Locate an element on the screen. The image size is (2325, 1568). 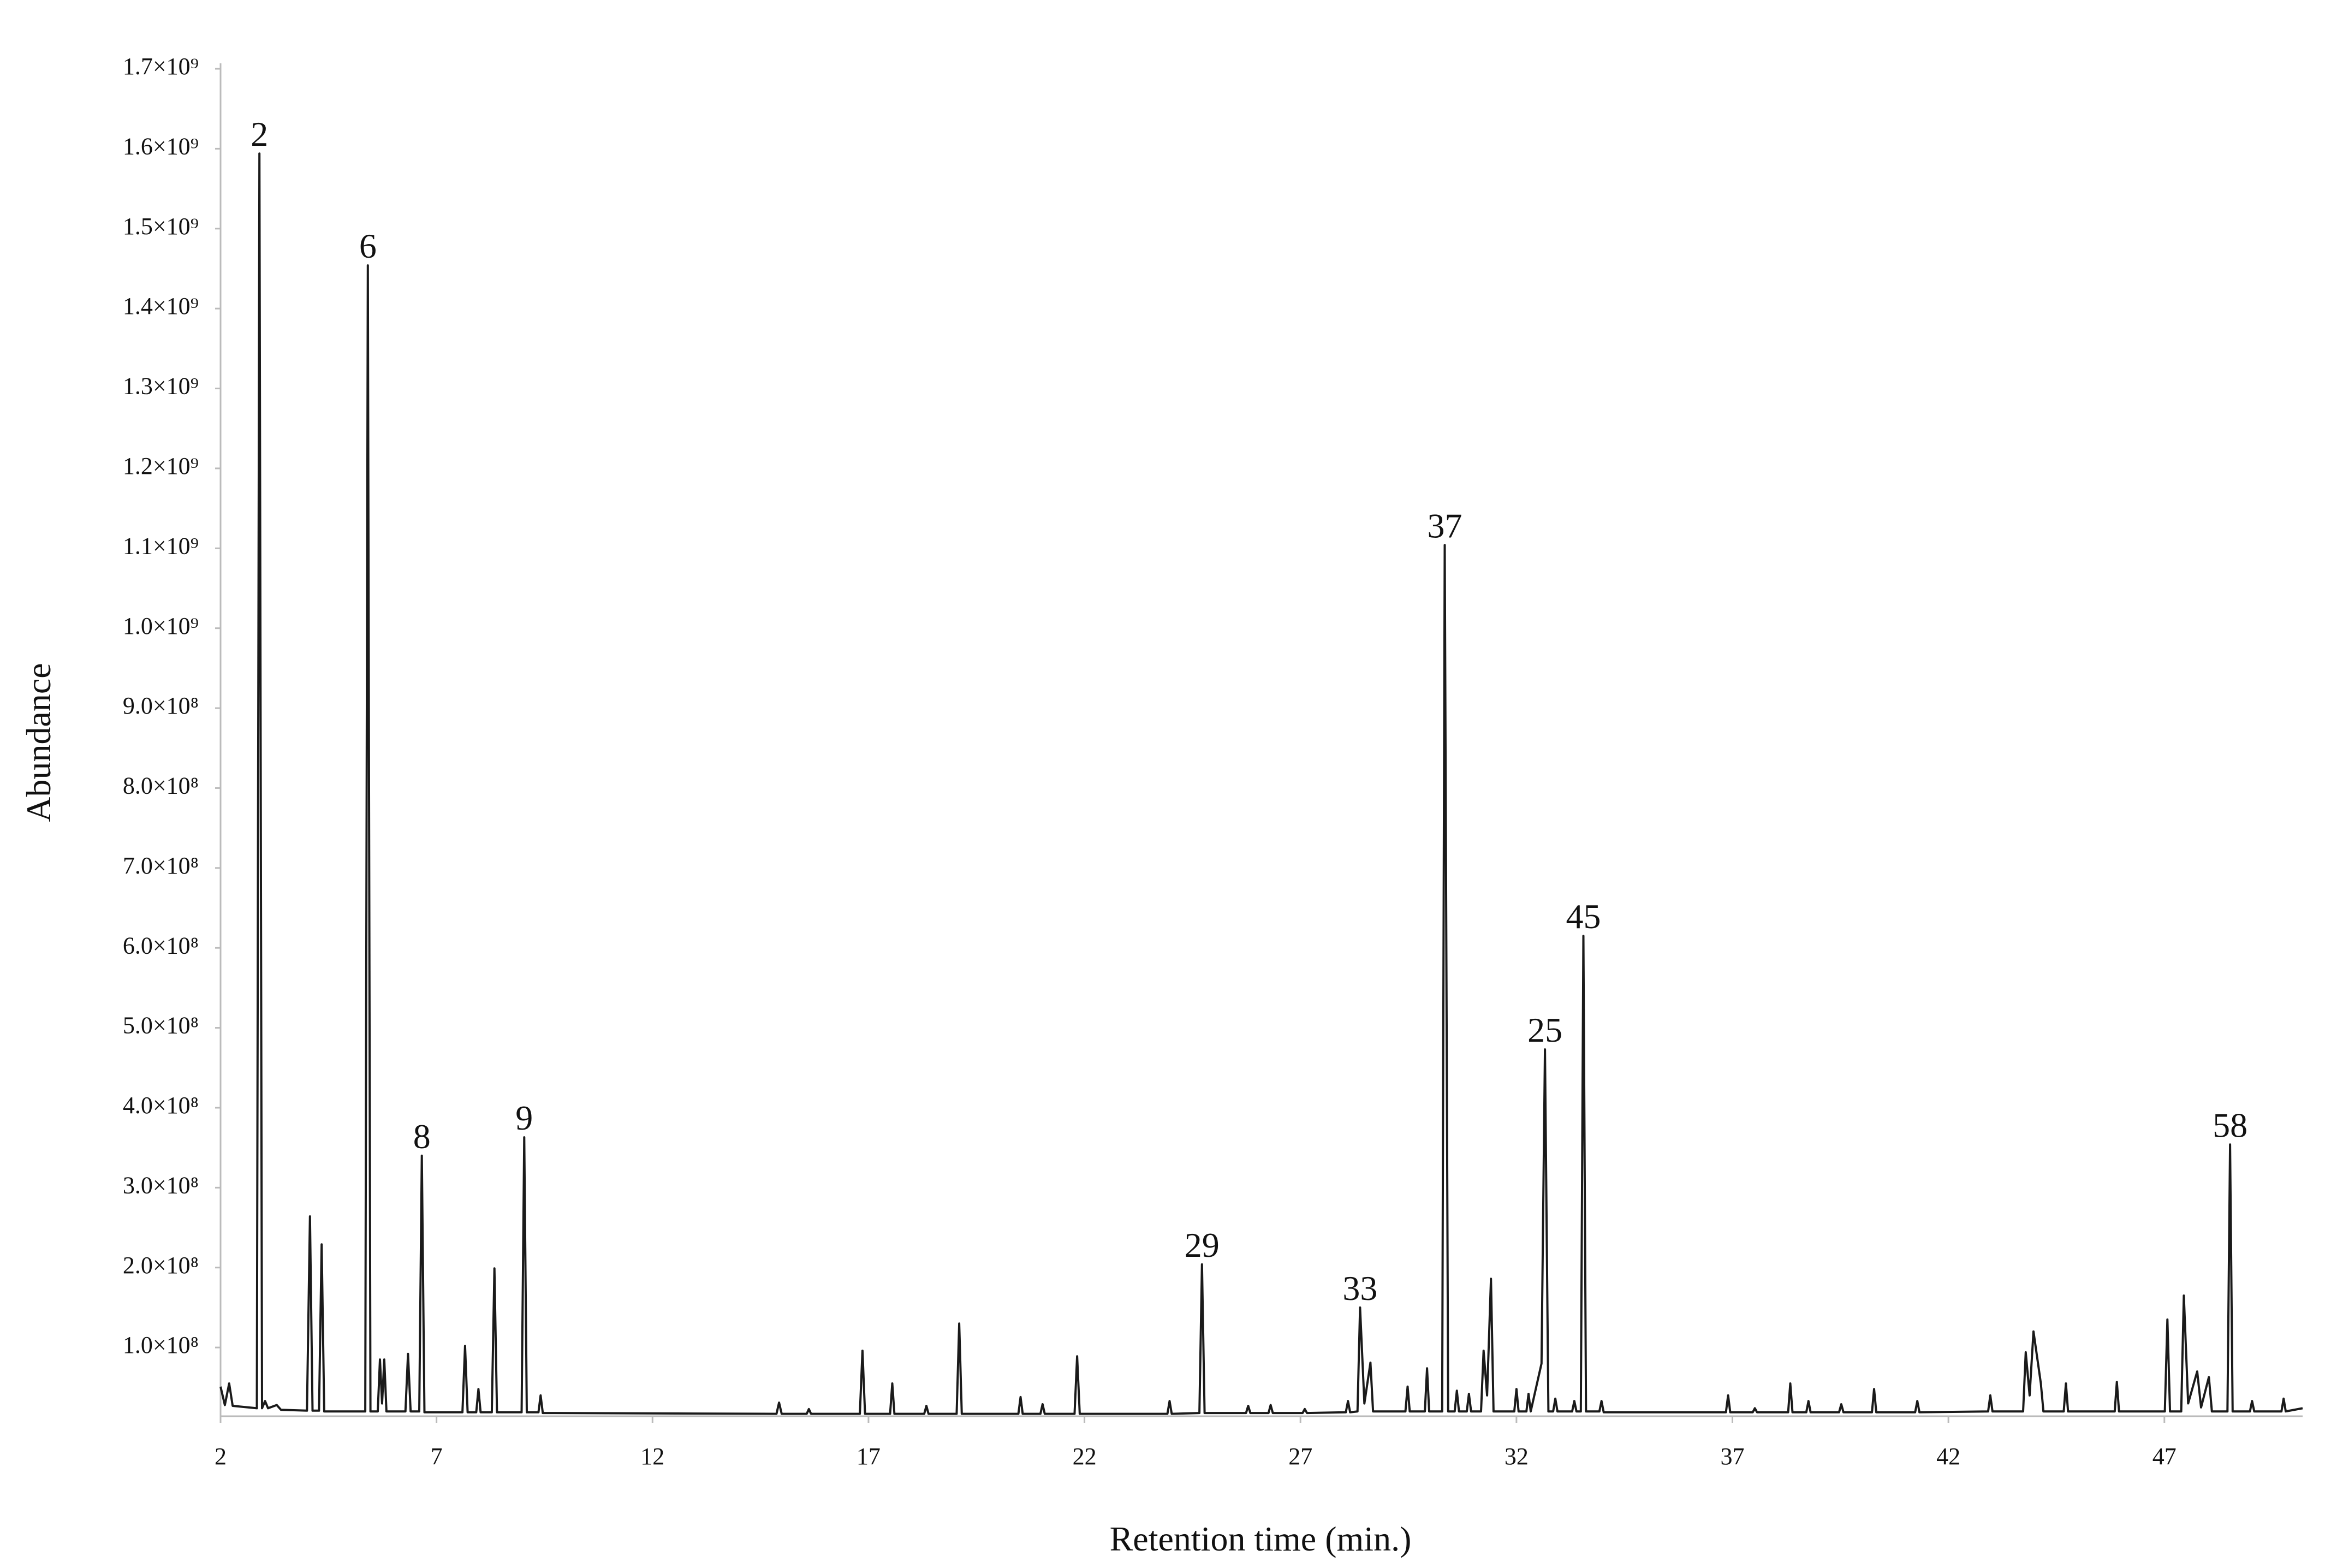
x-tick-label: 12 is located at coordinates (652, 1456).